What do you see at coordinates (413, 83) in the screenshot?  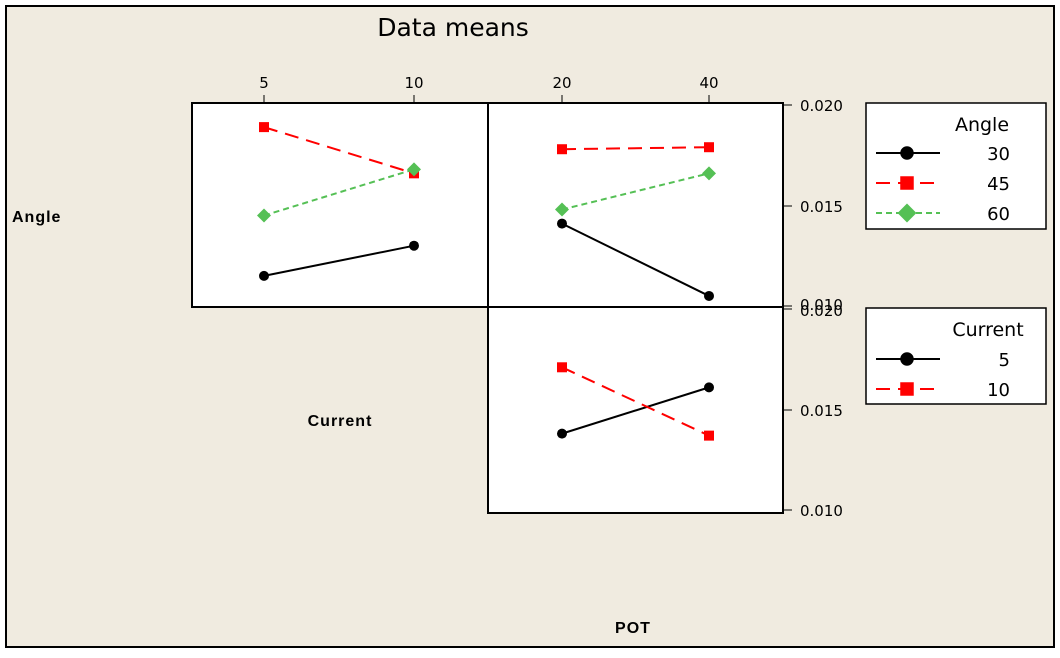 I see `x-tick-label-current-10: 10` at bounding box center [413, 83].